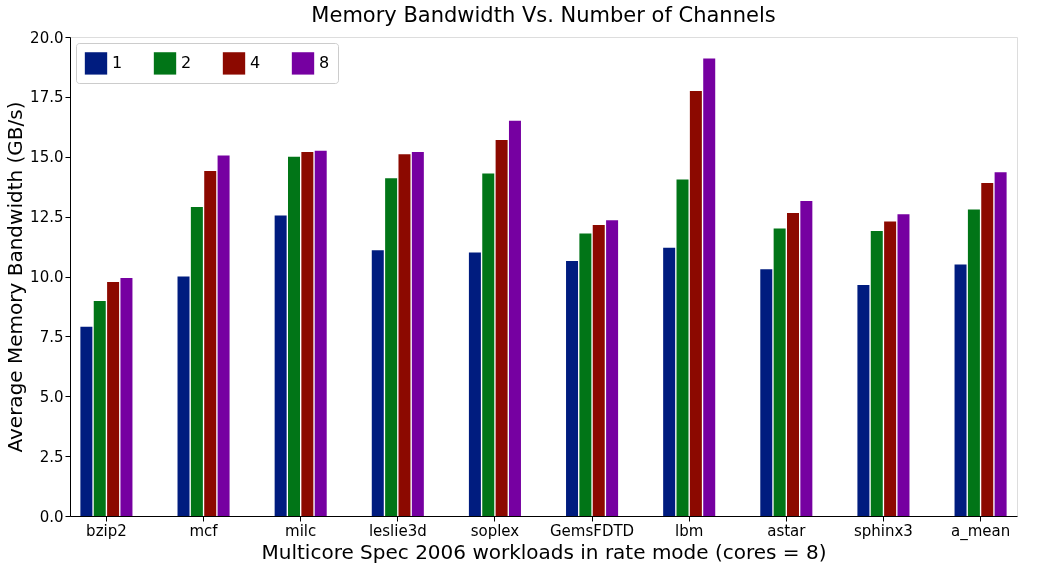  Describe the element at coordinates (51, 336) in the screenshot. I see `y-tick-label: 7.5` at that location.